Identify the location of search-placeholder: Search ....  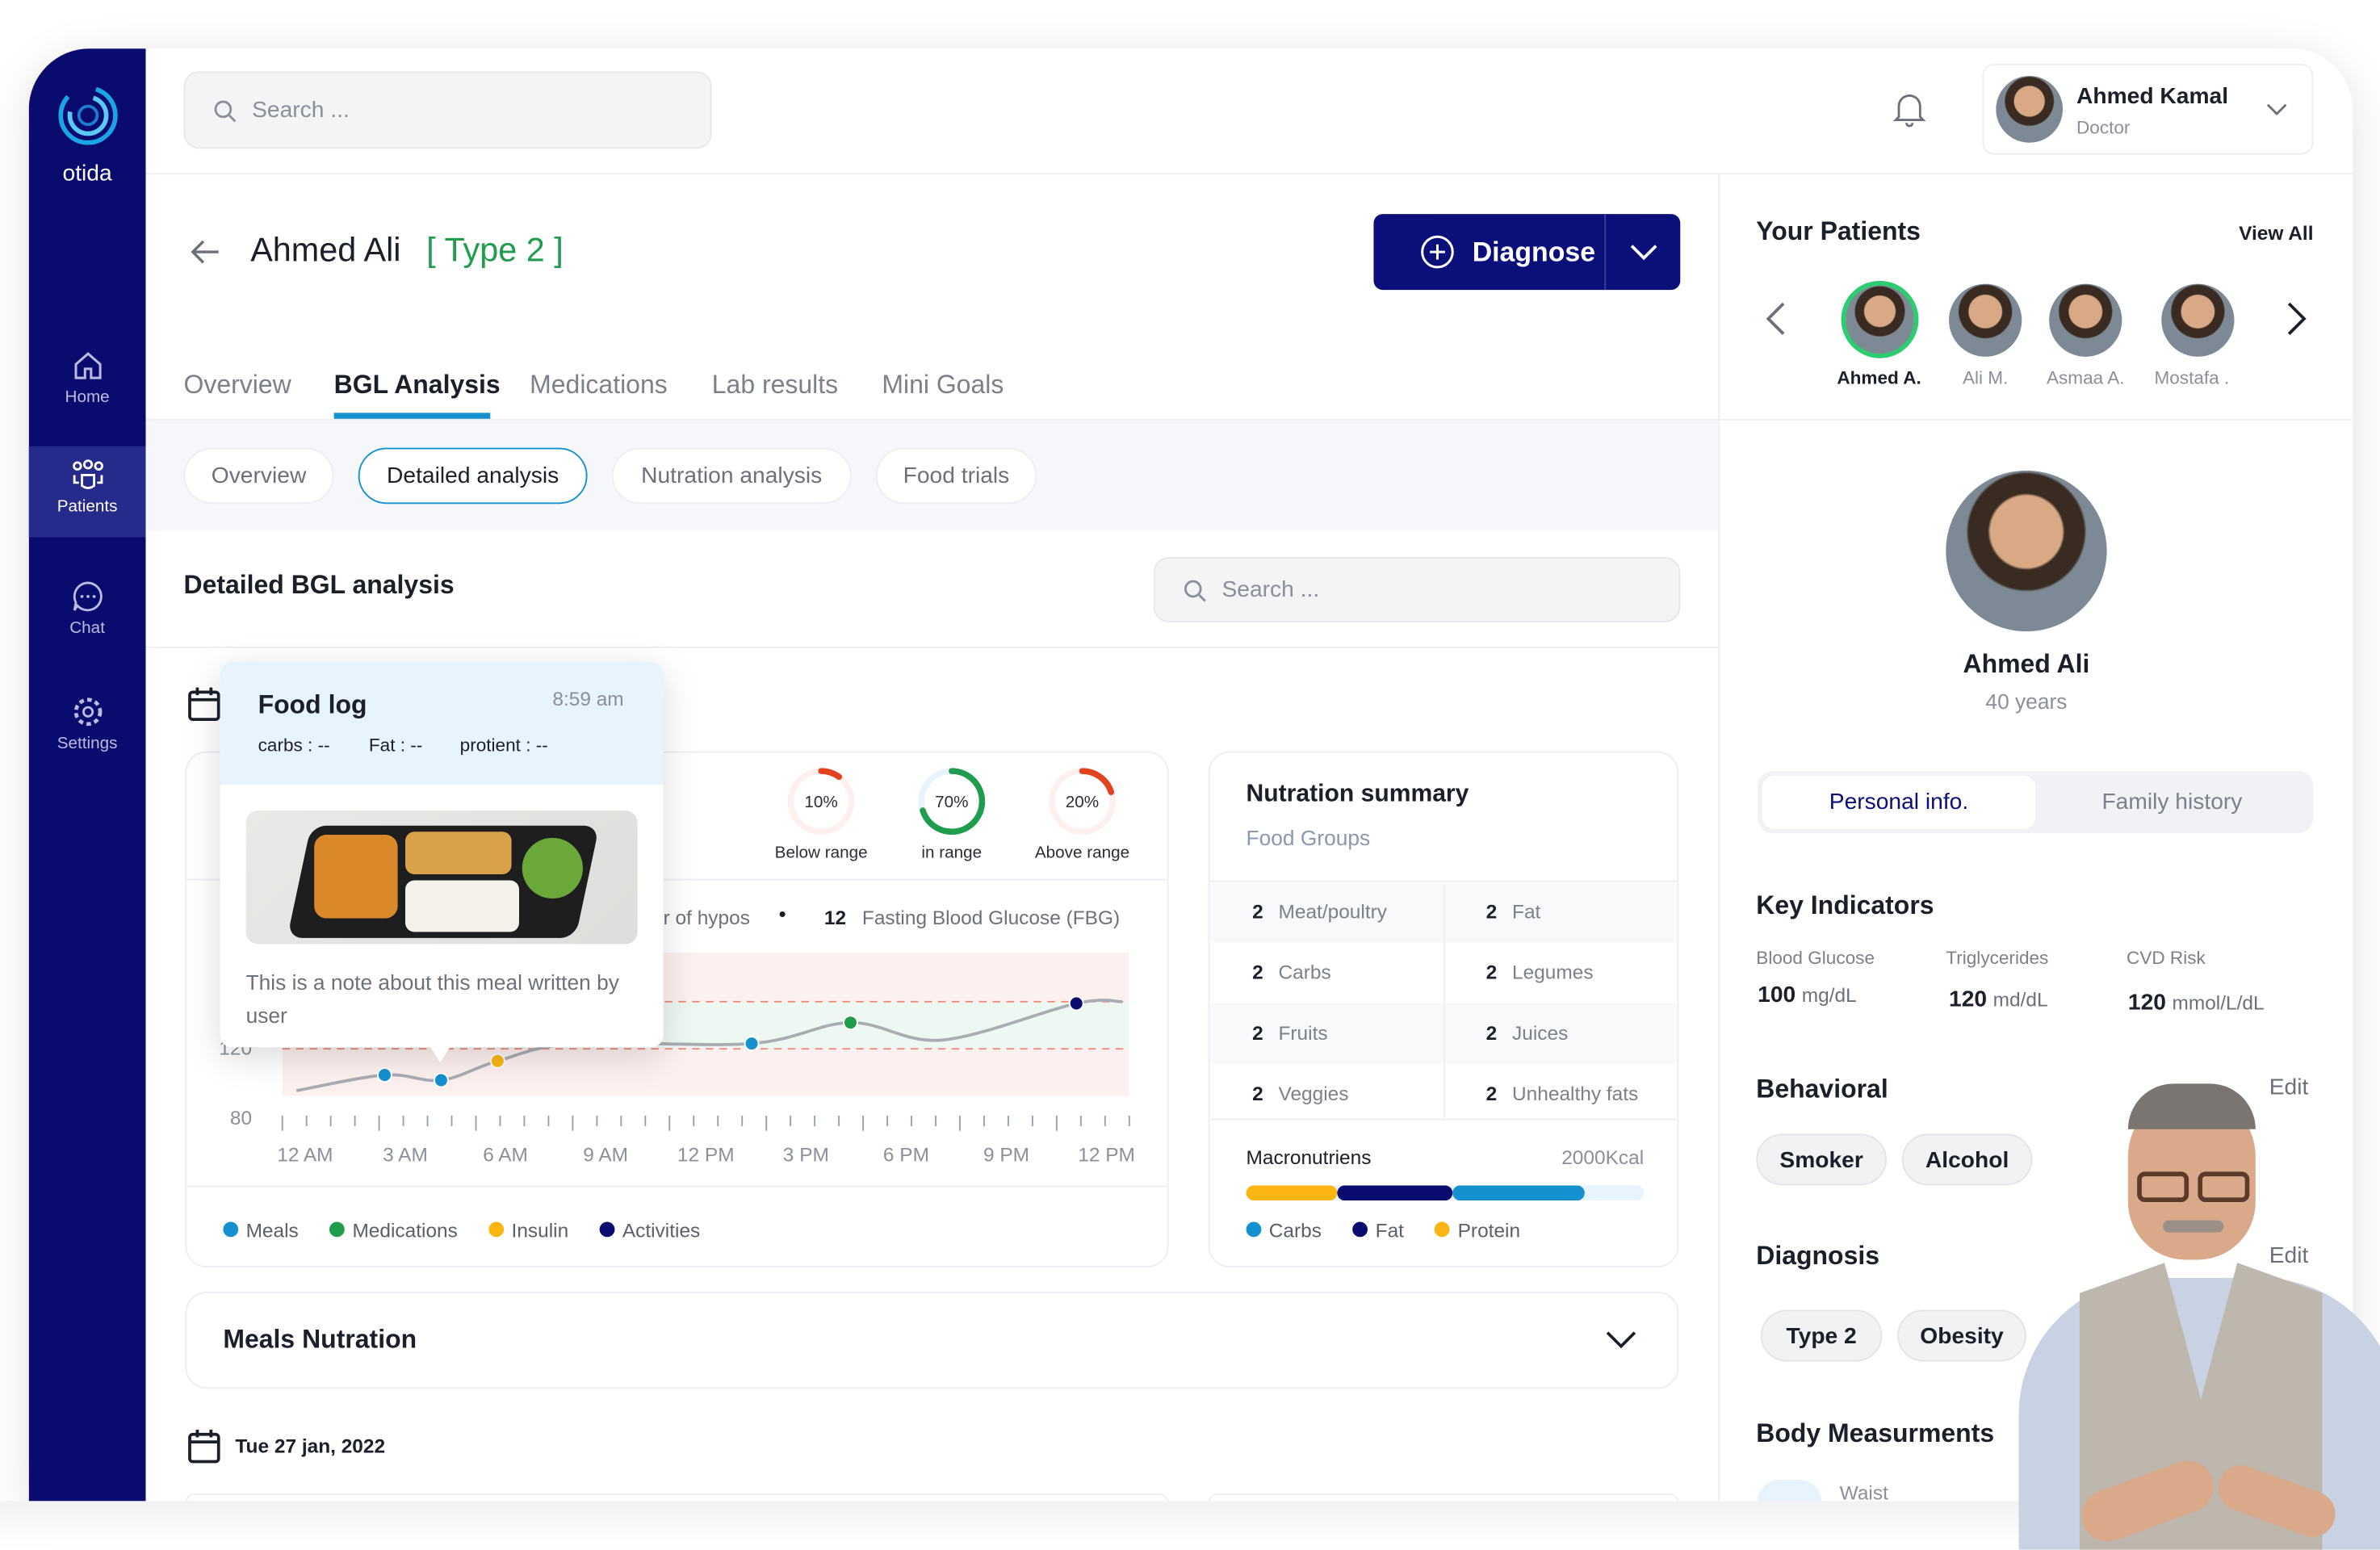
(1270, 589).